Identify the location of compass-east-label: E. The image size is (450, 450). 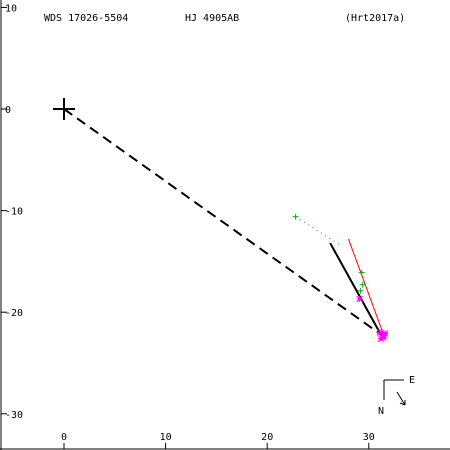
(412, 380).